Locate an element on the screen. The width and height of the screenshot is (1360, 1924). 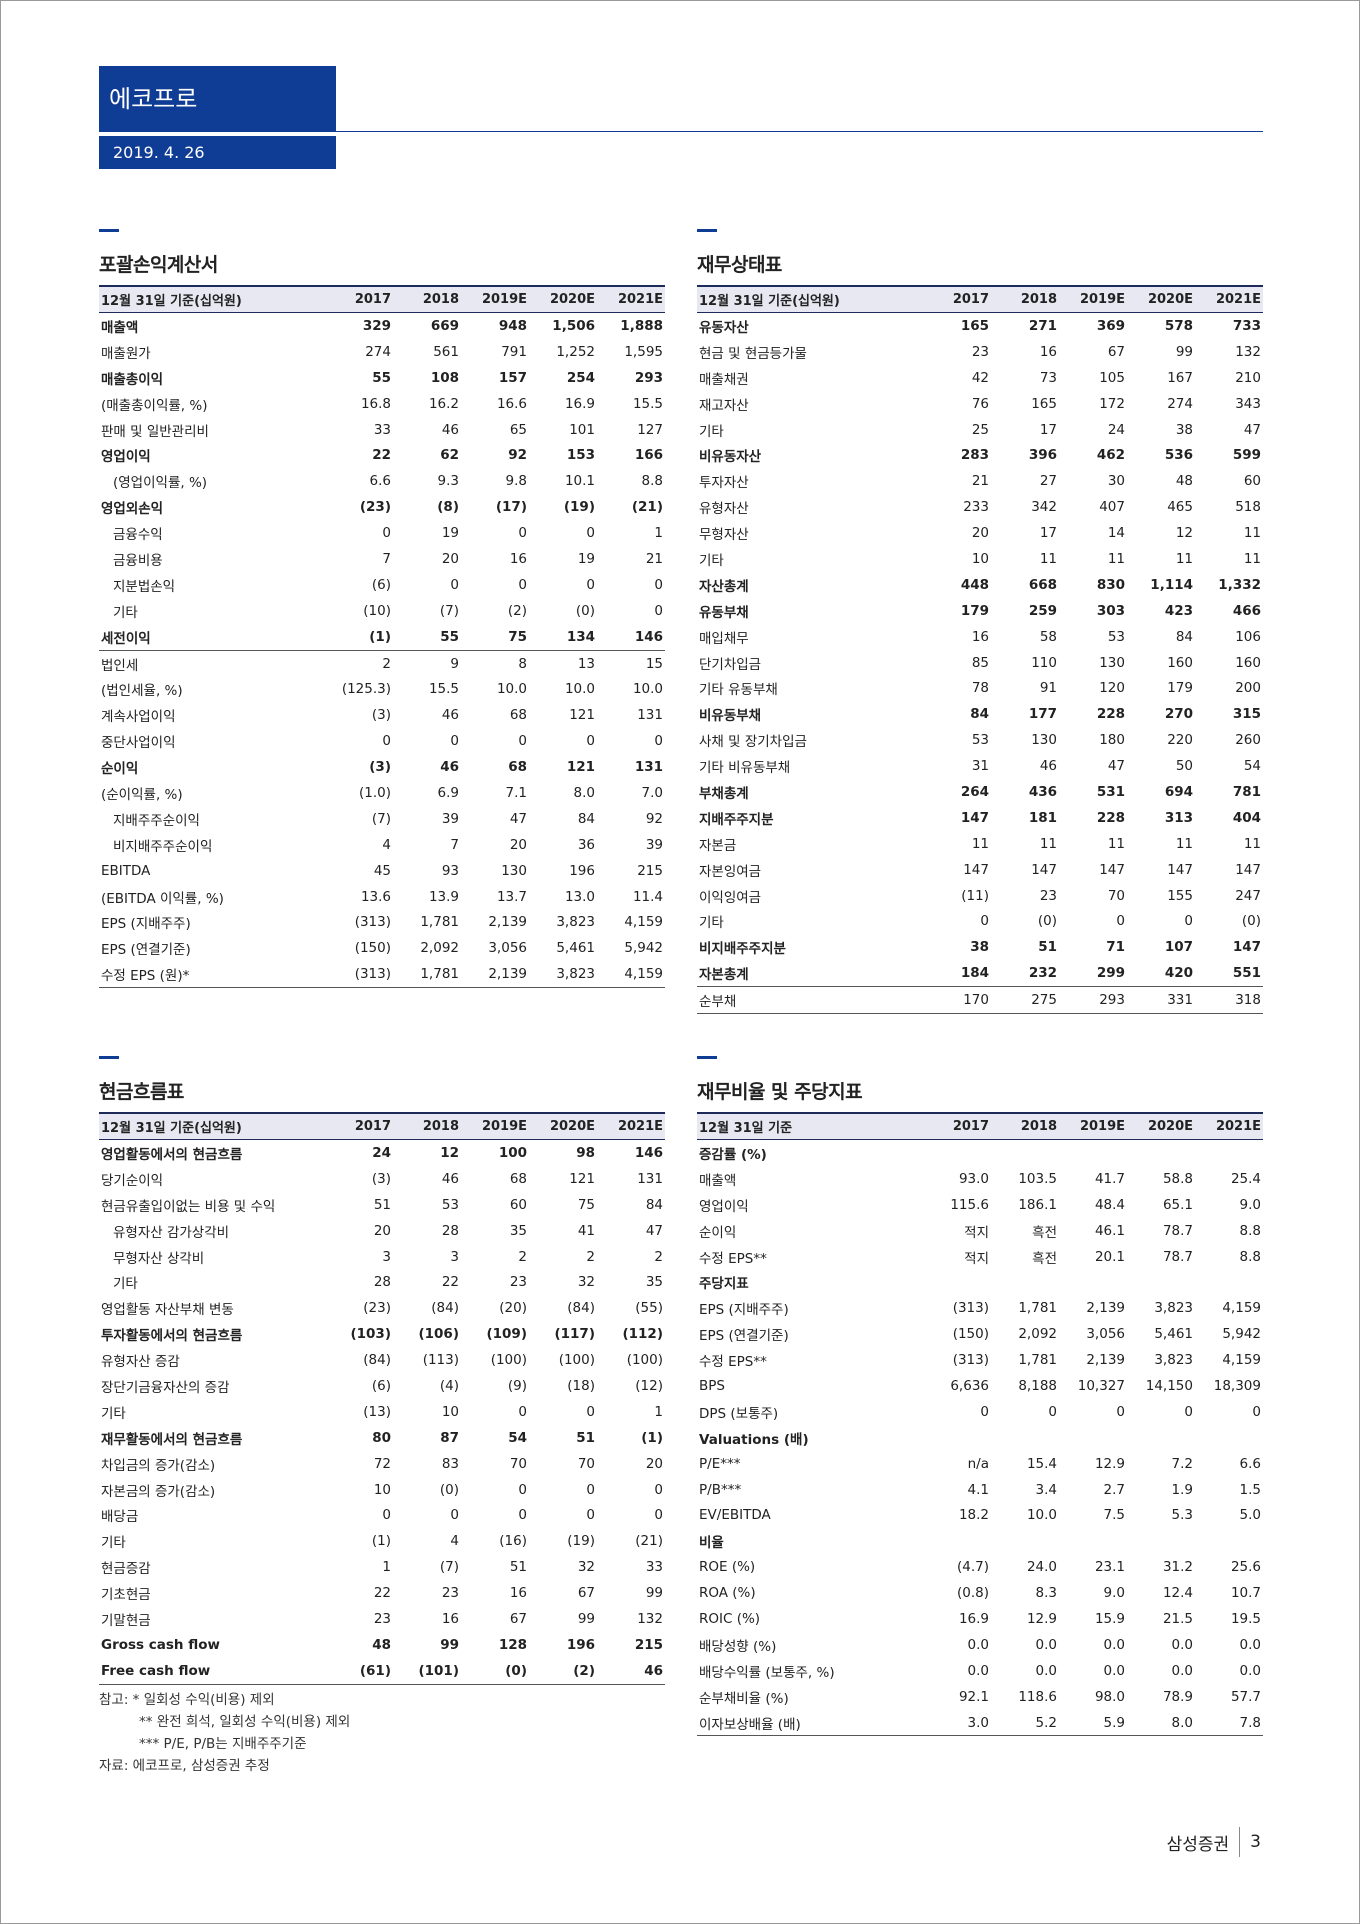
cell: 흑전 is located at coordinates (1044, 1258).